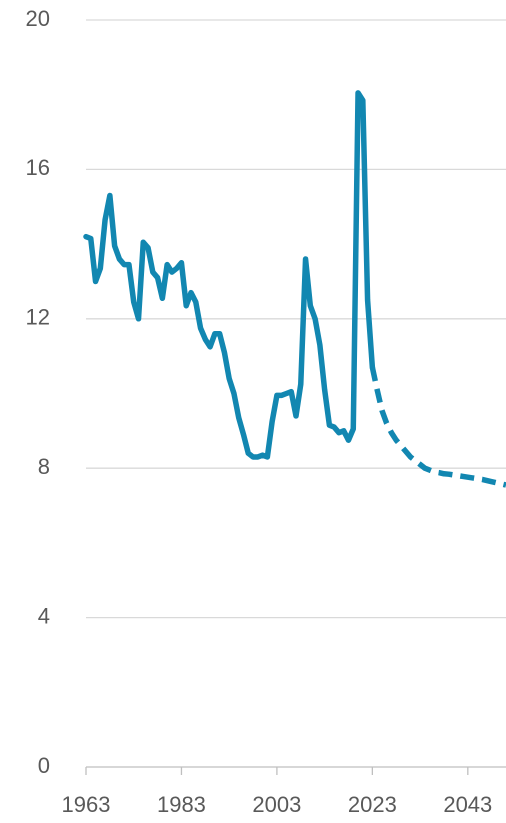 This screenshot has height=823, width=506. I want to click on y-tick-label: 8, so click(44, 466).